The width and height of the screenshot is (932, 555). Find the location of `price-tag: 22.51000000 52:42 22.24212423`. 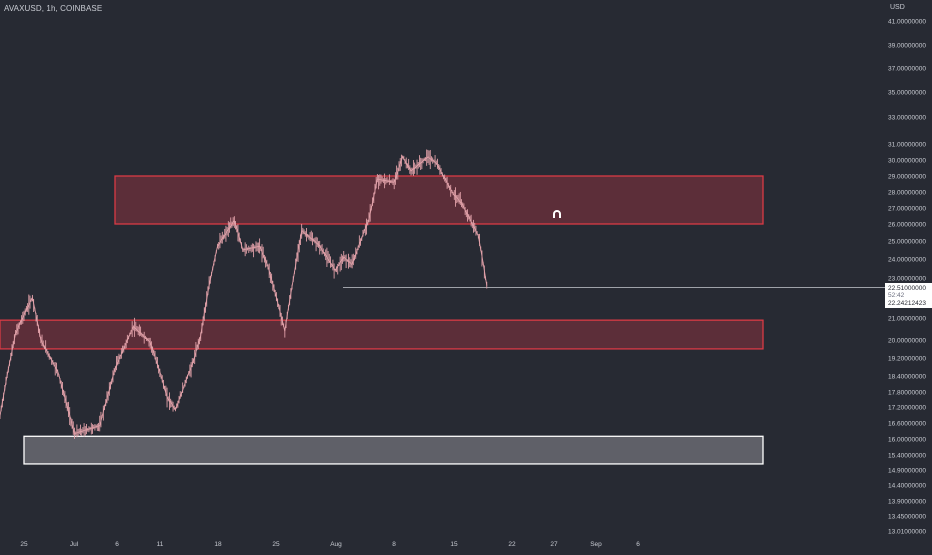

price-tag: 22.51000000 52:42 22.24212423 is located at coordinates (908, 295).